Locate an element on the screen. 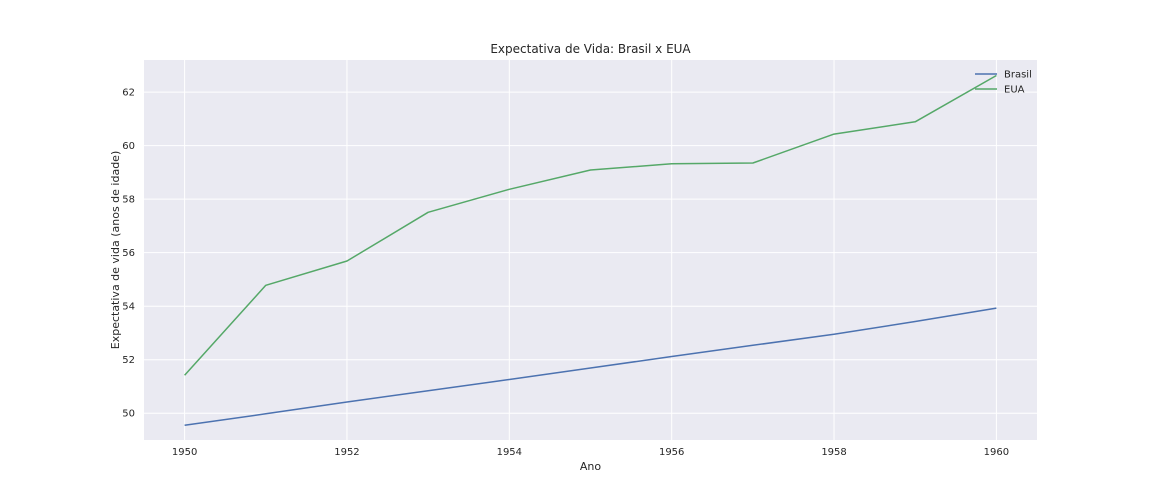 The width and height of the screenshot is (1152, 504). x-tick-label: 1952 is located at coordinates (346, 452).